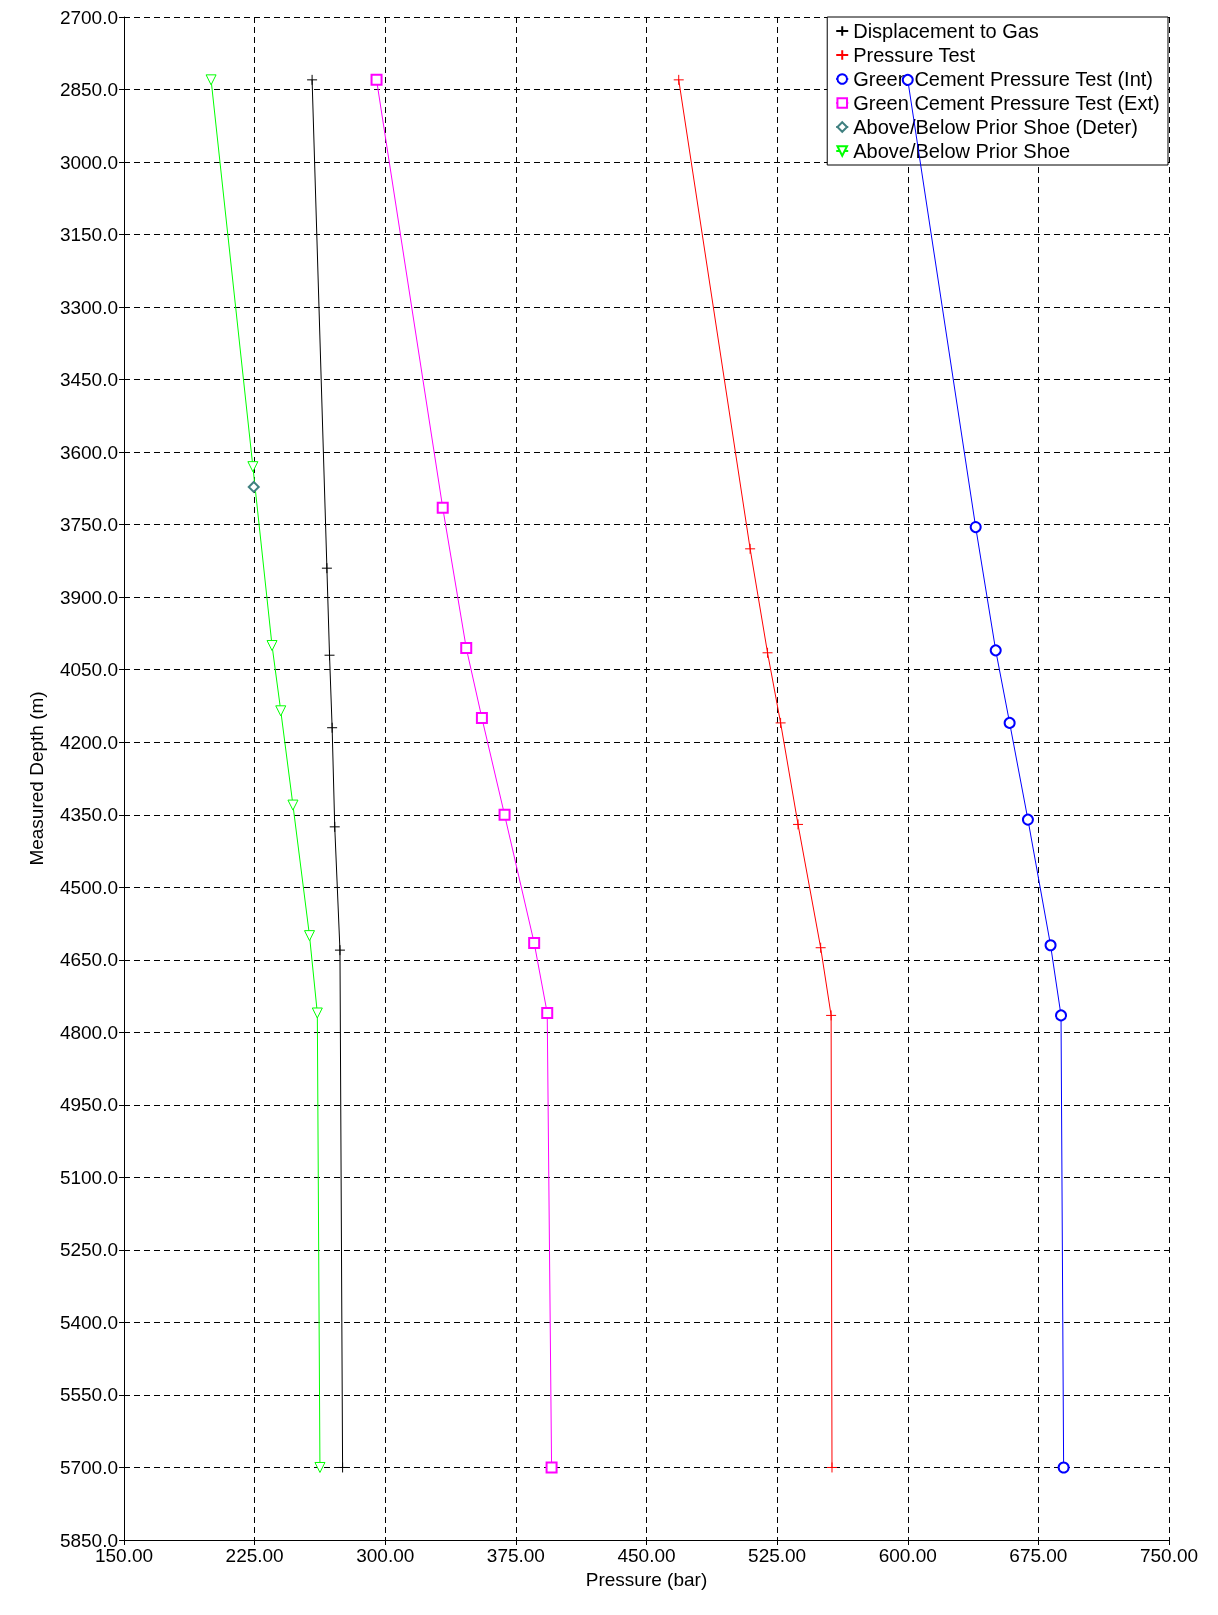 This screenshot has height=1615, width=1218. I want to click on y-tick-label: 4050.0, so click(88, 670).